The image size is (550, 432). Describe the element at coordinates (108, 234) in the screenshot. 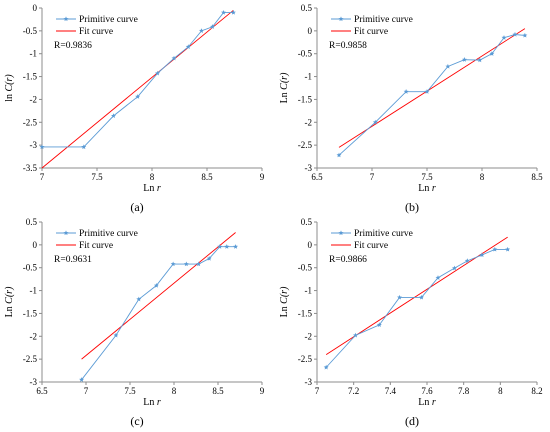

I see `legend-label-primitive-c: Primitive curve` at that location.